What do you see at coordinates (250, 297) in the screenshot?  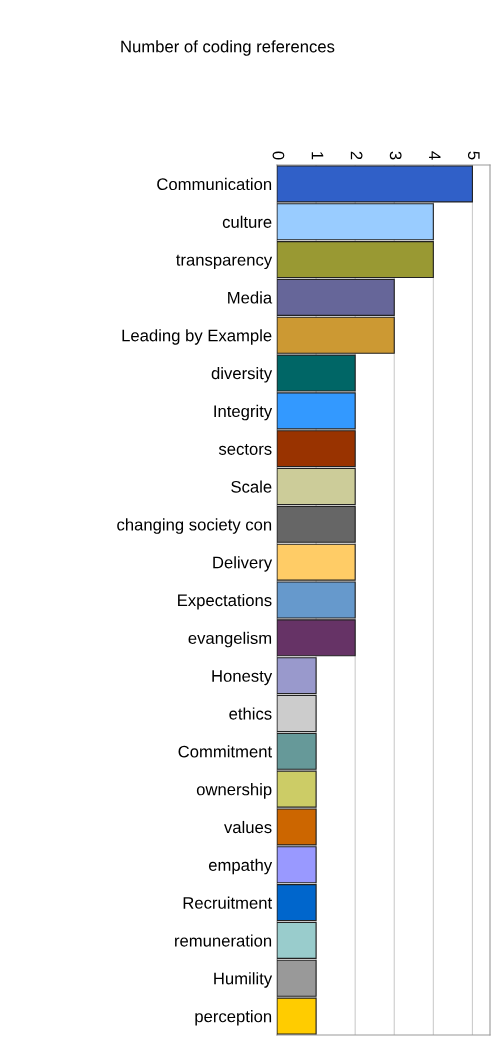 I see `y-tick-label: Media` at bounding box center [250, 297].